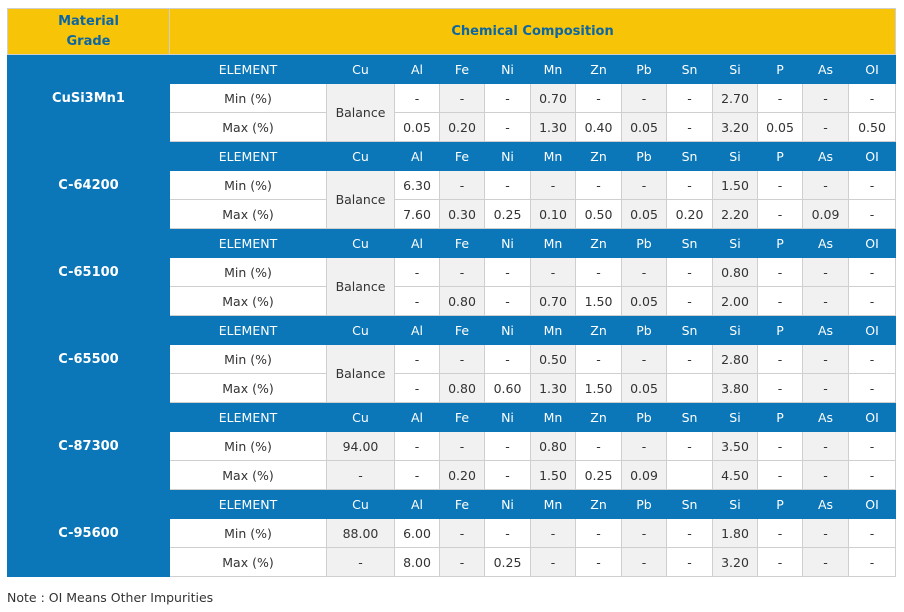 The image size is (904, 612). What do you see at coordinates (452, 446) in the screenshot?
I see `element-header-row: C-87300 ELEMENT Cu Al Fe Ni Mn Zn Pb Sn Si P As OI` at bounding box center [452, 446].